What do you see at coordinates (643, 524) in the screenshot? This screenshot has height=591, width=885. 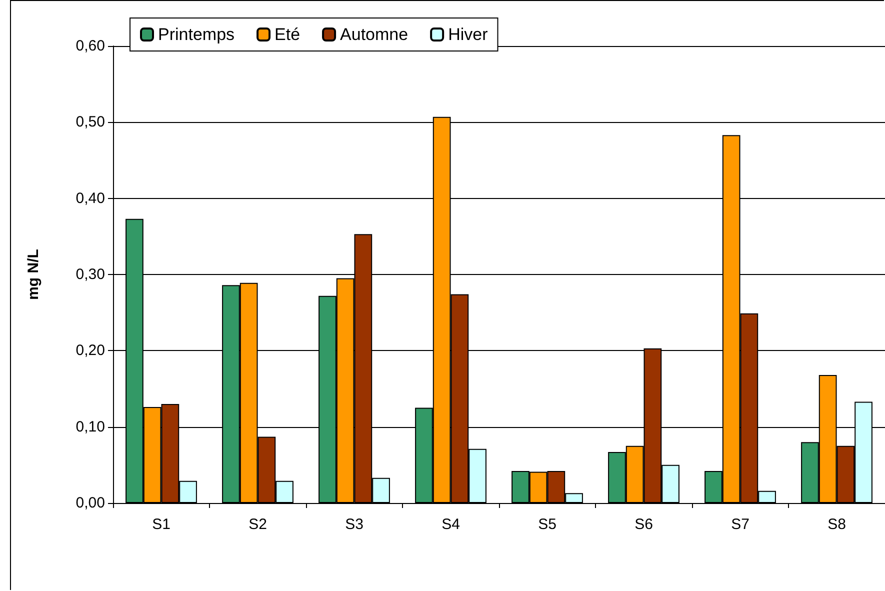 I see `x-tick-label: S6` at bounding box center [643, 524].